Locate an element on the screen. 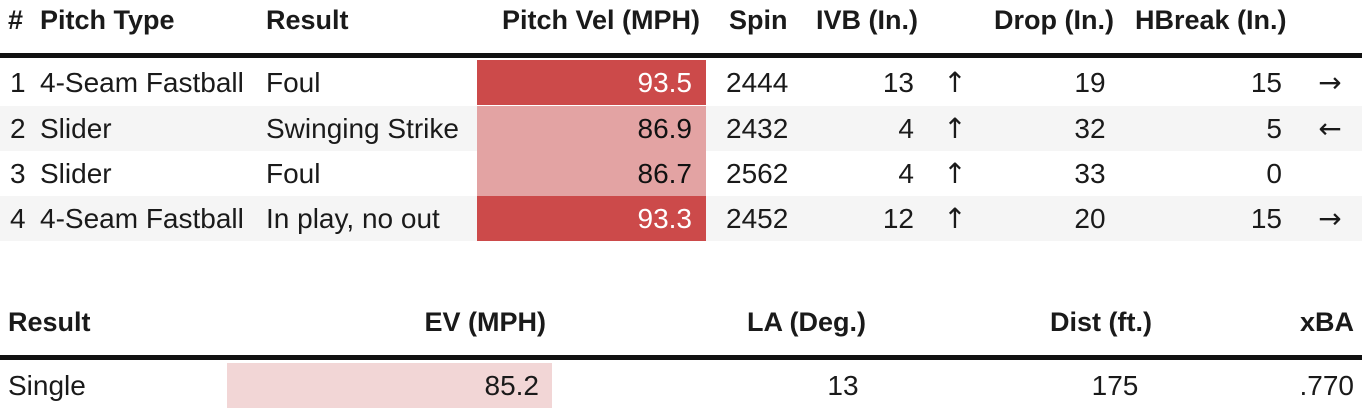  table-row: 2 Slider Swinging Strike 86.9 2432 4 ↑ 32 5 ← is located at coordinates (681, 128).